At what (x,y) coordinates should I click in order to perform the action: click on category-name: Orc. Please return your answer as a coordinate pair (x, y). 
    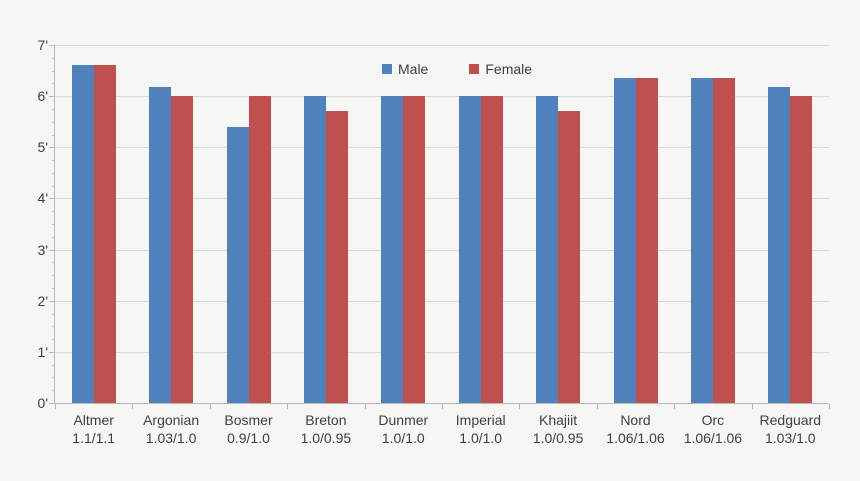
    Looking at the image, I should click on (713, 420).